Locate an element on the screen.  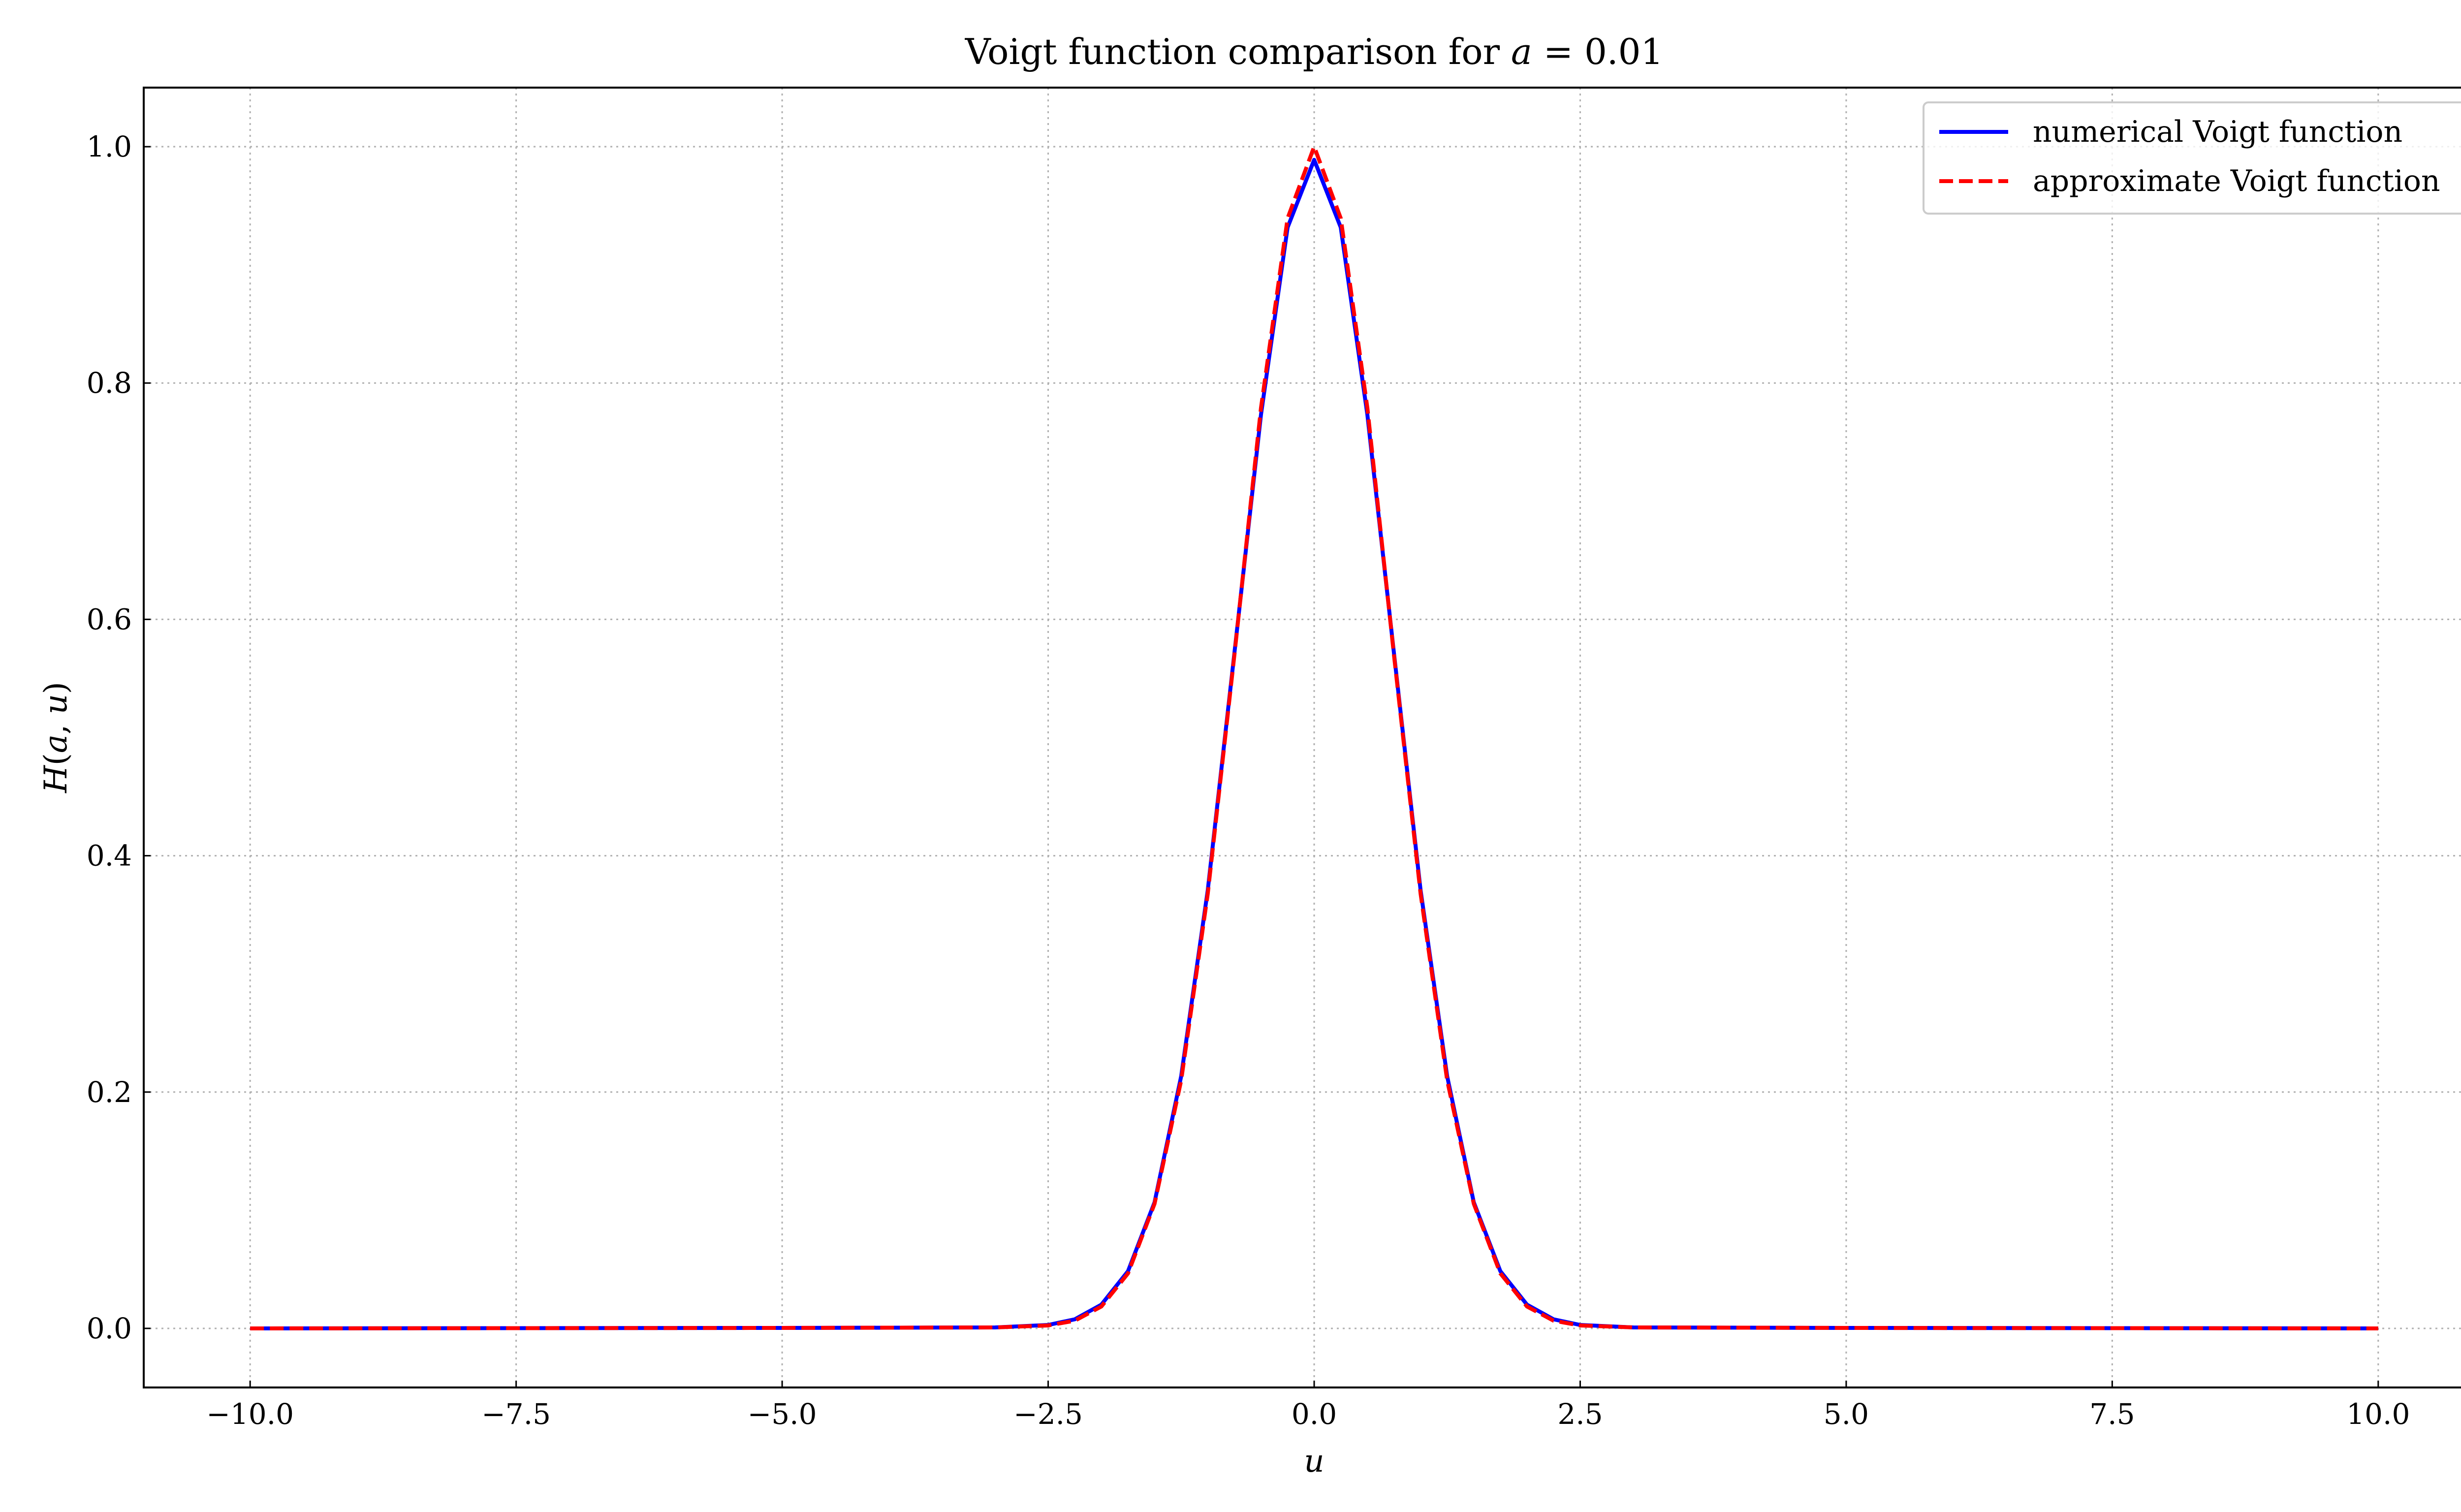
x-tick-label: 5.0 is located at coordinates (1846, 1414).